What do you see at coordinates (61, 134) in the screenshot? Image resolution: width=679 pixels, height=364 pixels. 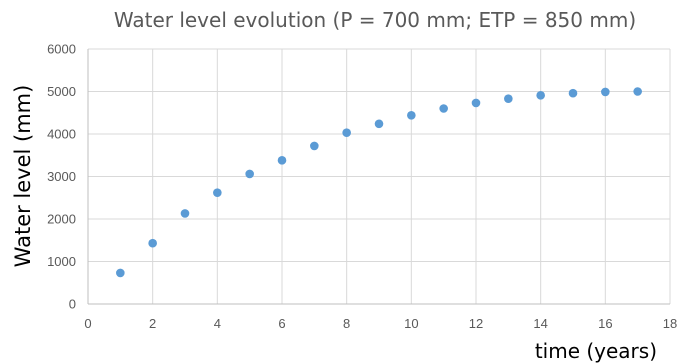 I see `y-tick-label: 4000` at bounding box center [61, 134].